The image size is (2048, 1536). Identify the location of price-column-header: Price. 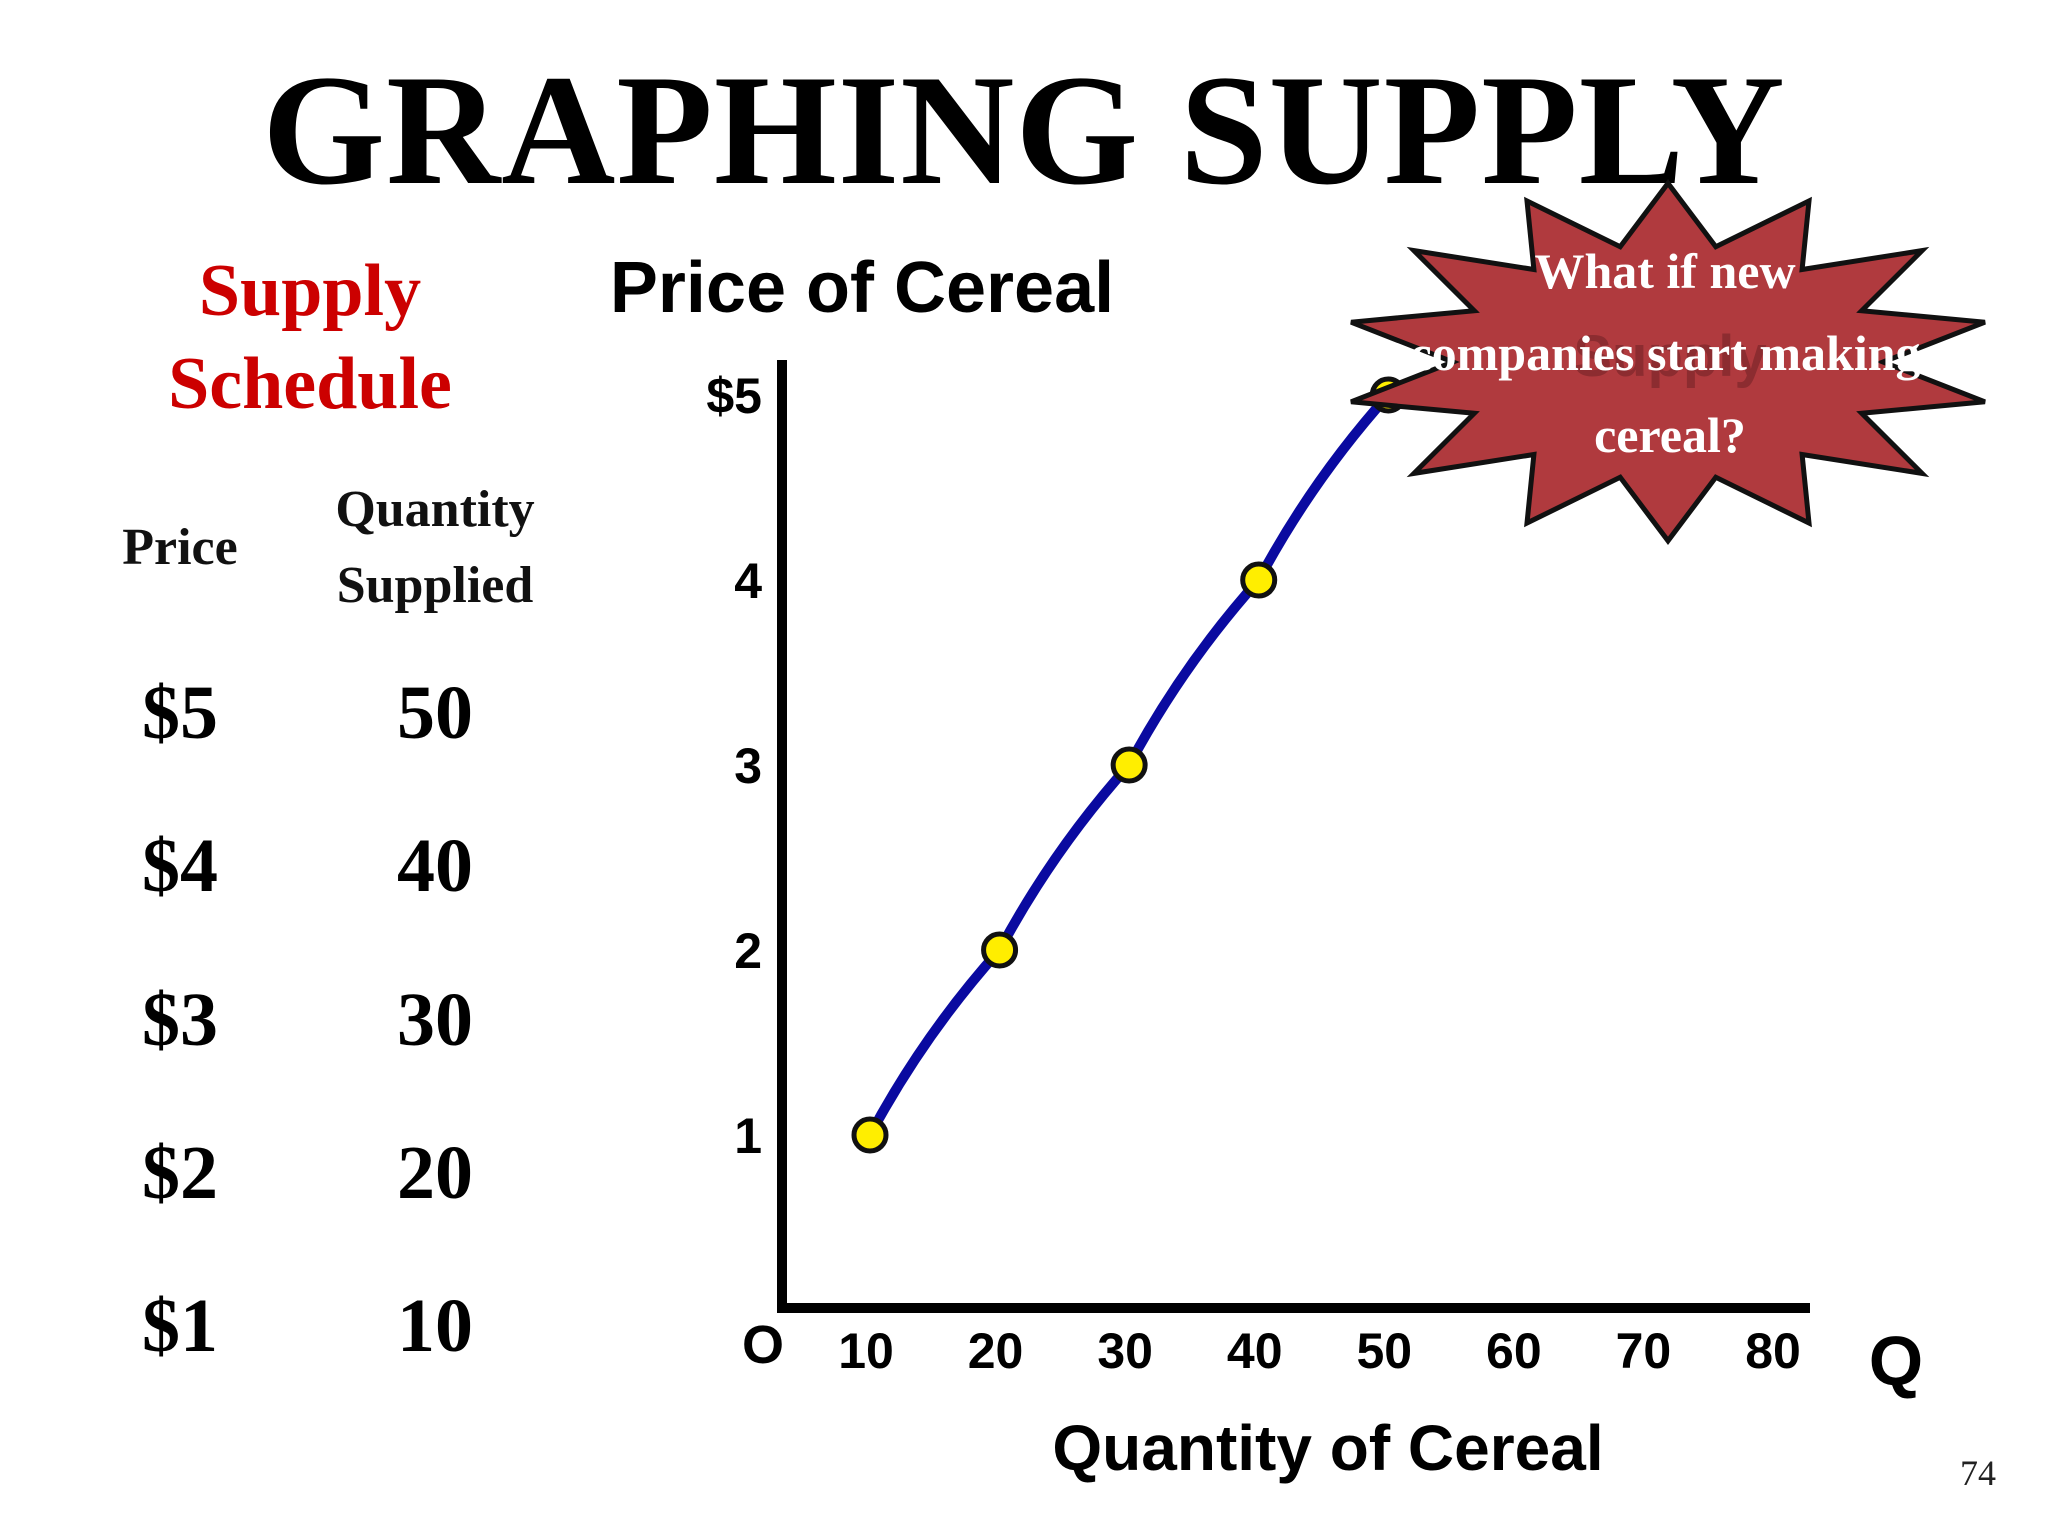
(180, 547).